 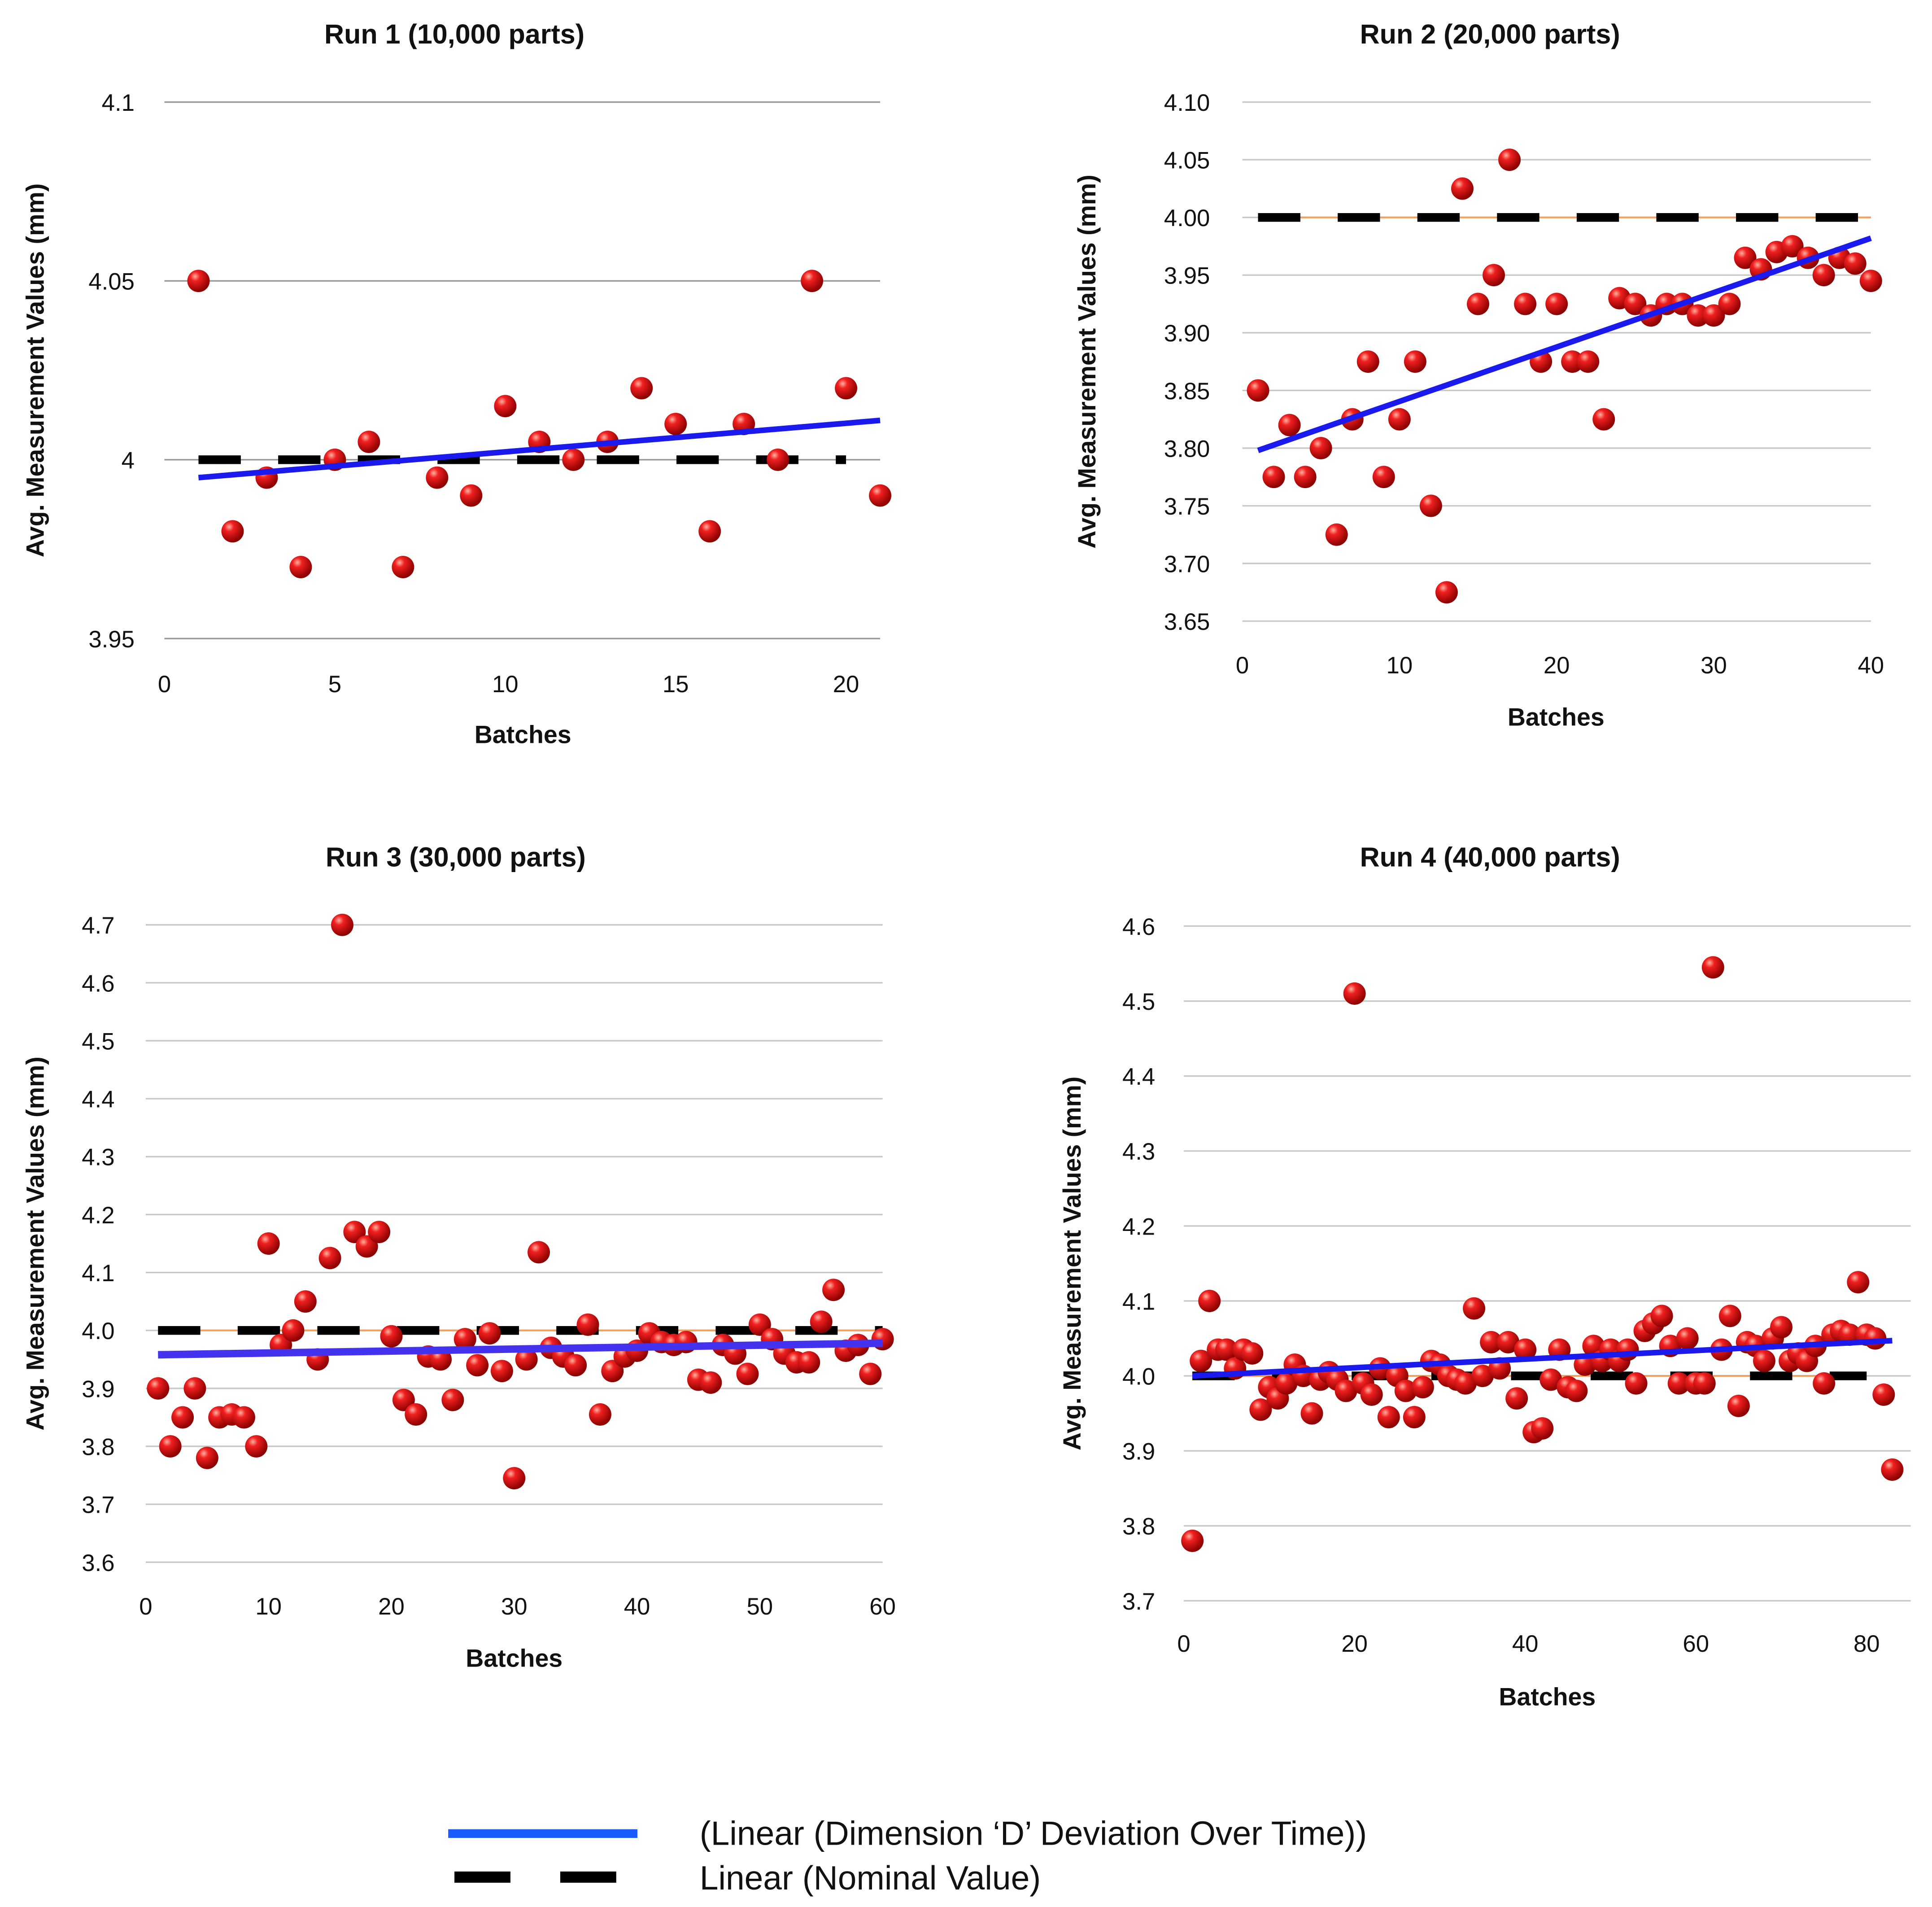 I want to click on y-tick-label: 4.3, so click(x=98, y=1158).